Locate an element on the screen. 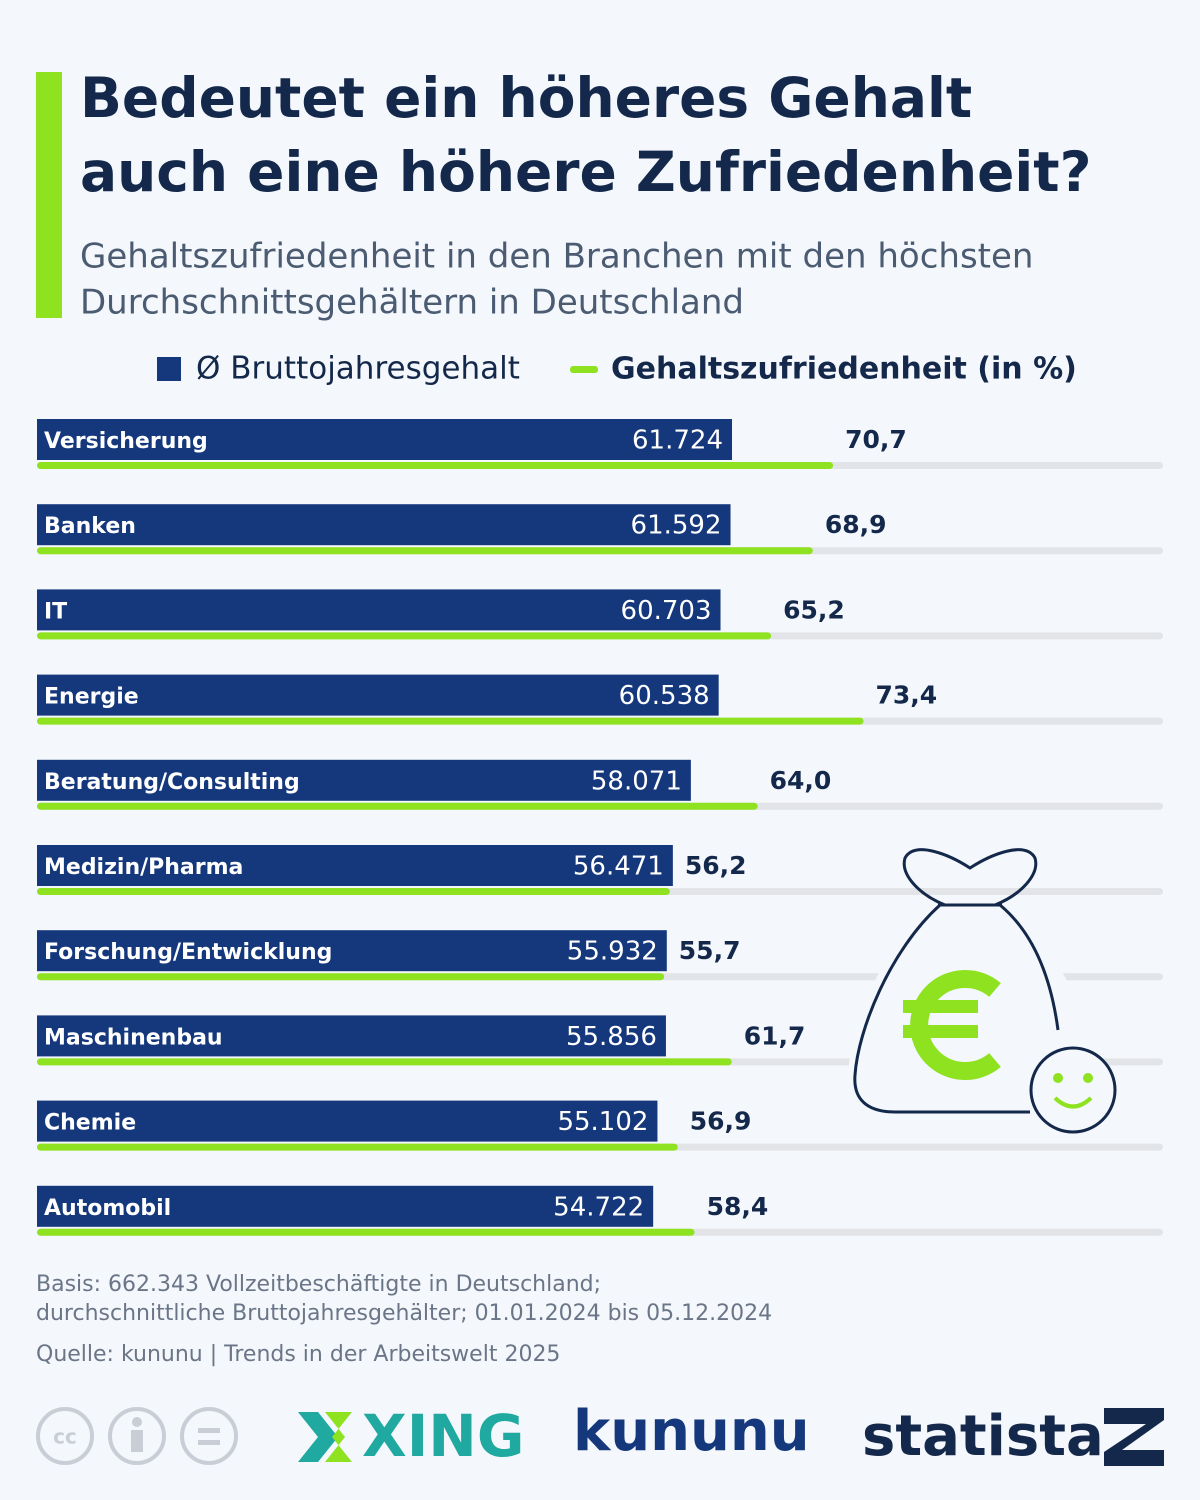  value-label: 64,0 is located at coordinates (801, 780).